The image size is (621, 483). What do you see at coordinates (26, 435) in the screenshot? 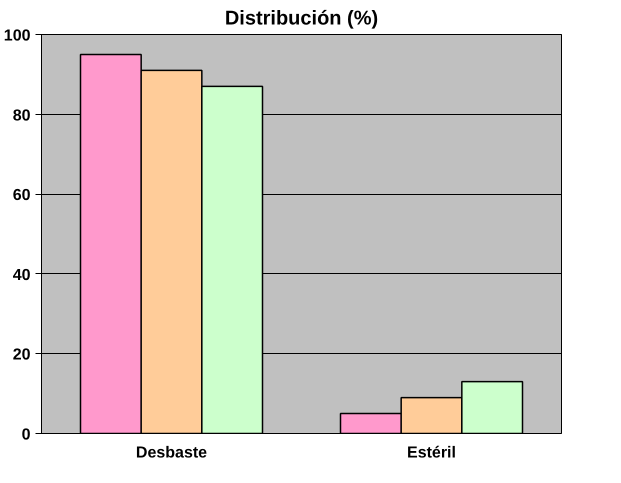
I see `y-tick-label: 0` at bounding box center [26, 435].